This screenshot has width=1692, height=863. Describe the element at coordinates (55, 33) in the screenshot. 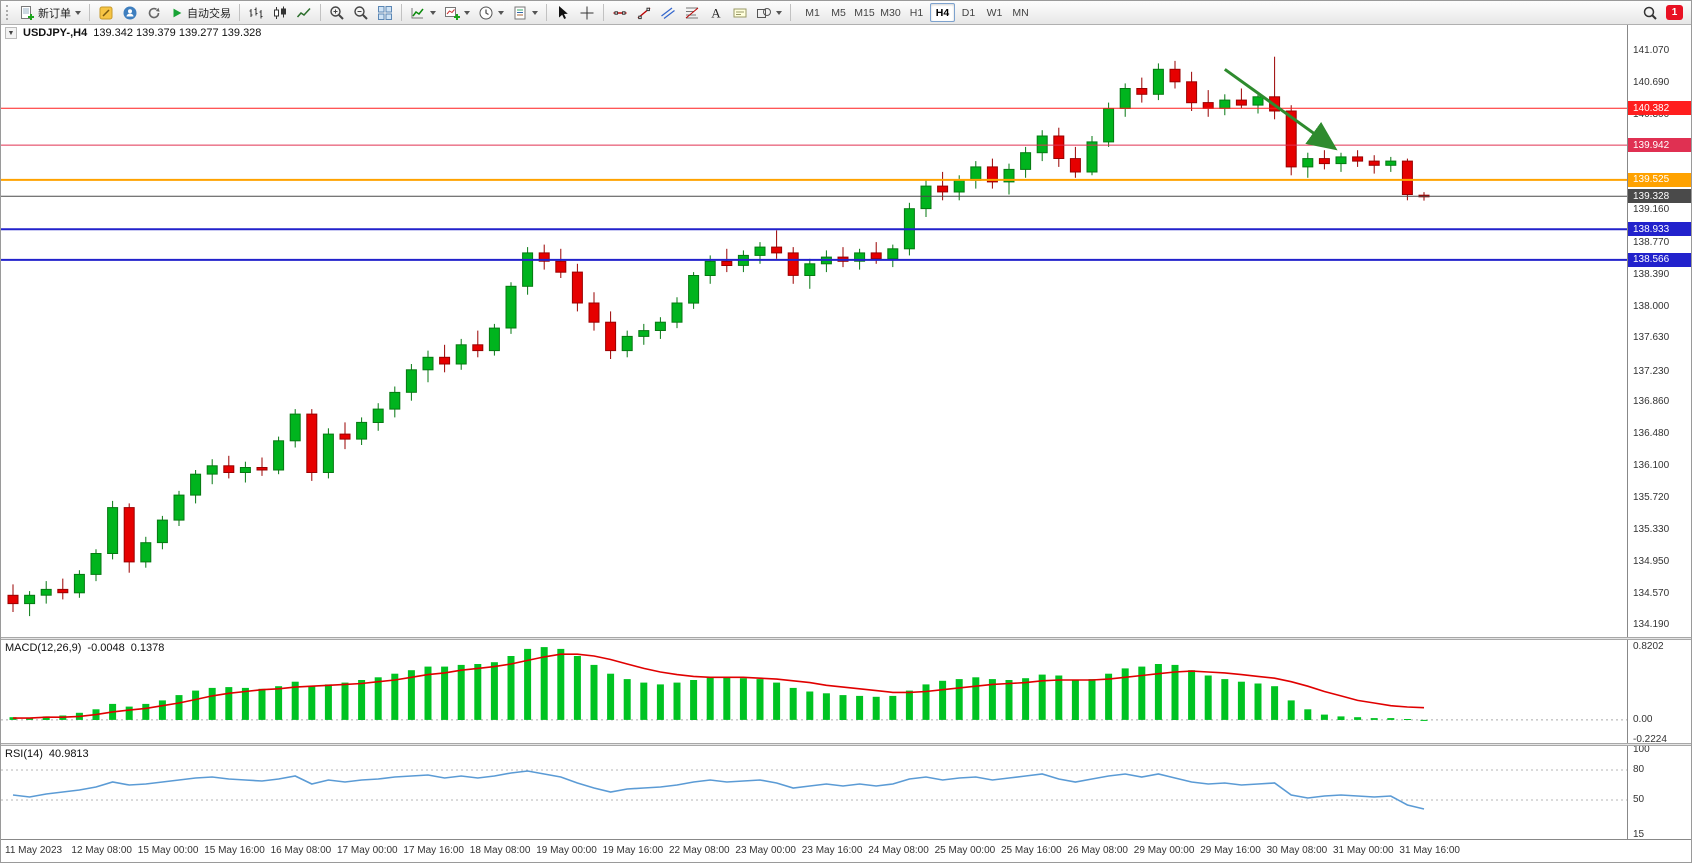

I see `chart-symbol-period: USDJPY-,H4` at that location.